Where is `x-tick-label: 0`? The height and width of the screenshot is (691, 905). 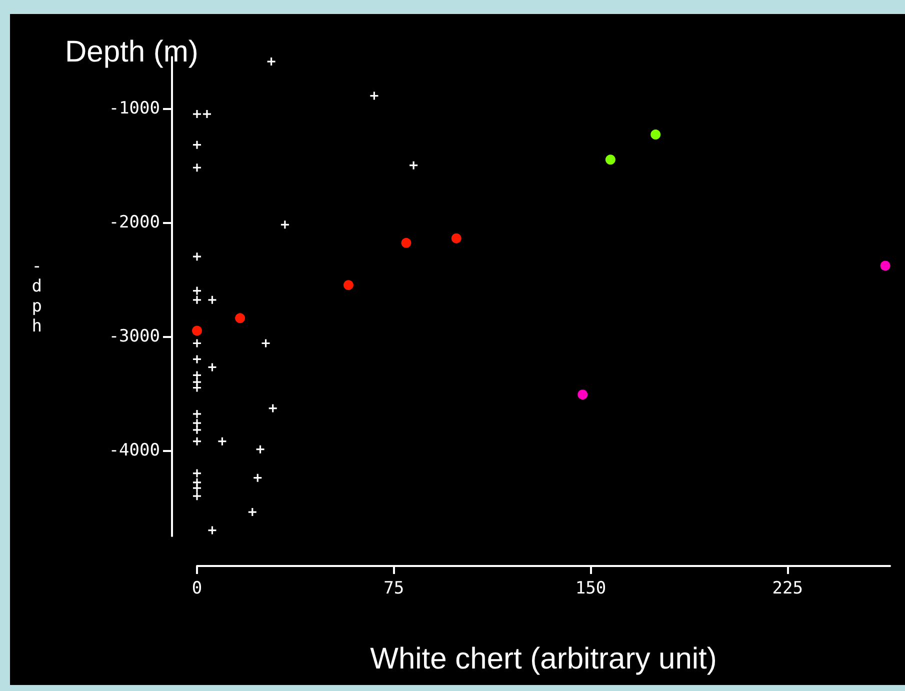
x-tick-label: 0 is located at coordinates (197, 588).